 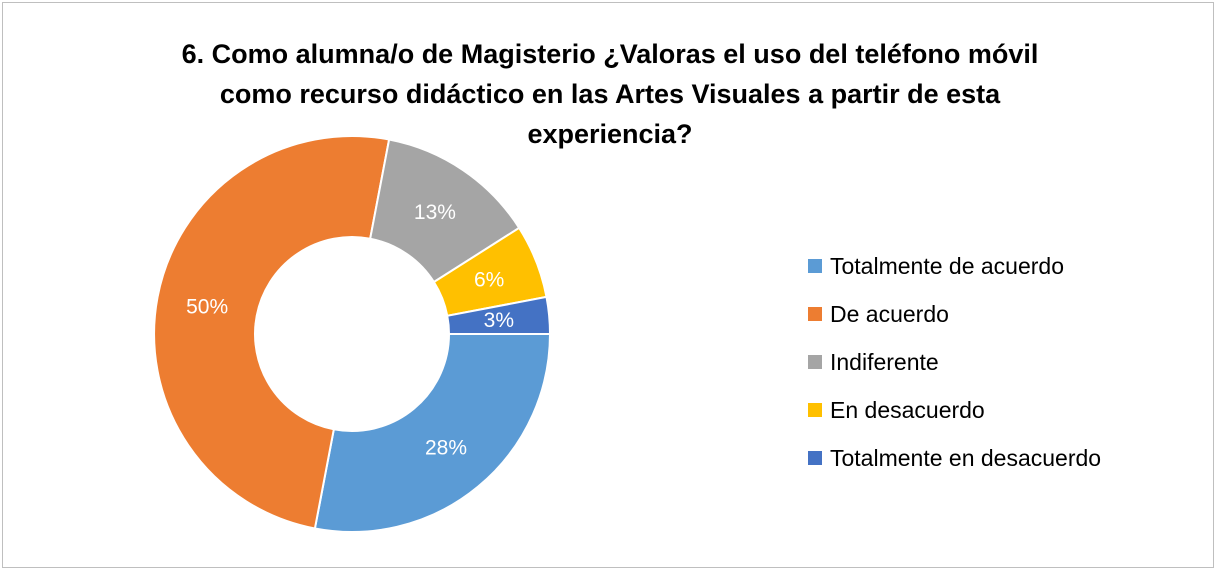 I want to click on slice-data-label: 28%, so click(x=446, y=448).